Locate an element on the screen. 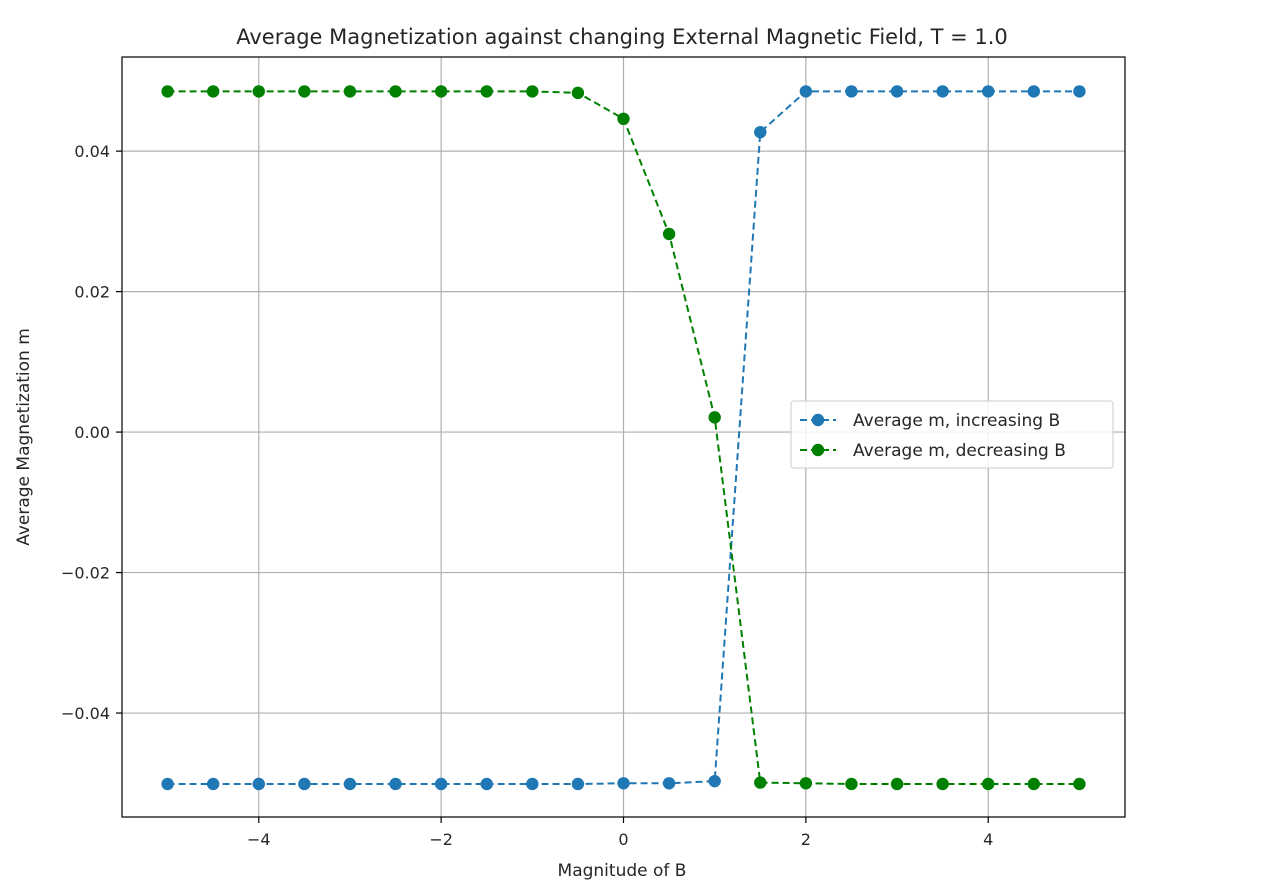  legend-box is located at coordinates (952, 434).